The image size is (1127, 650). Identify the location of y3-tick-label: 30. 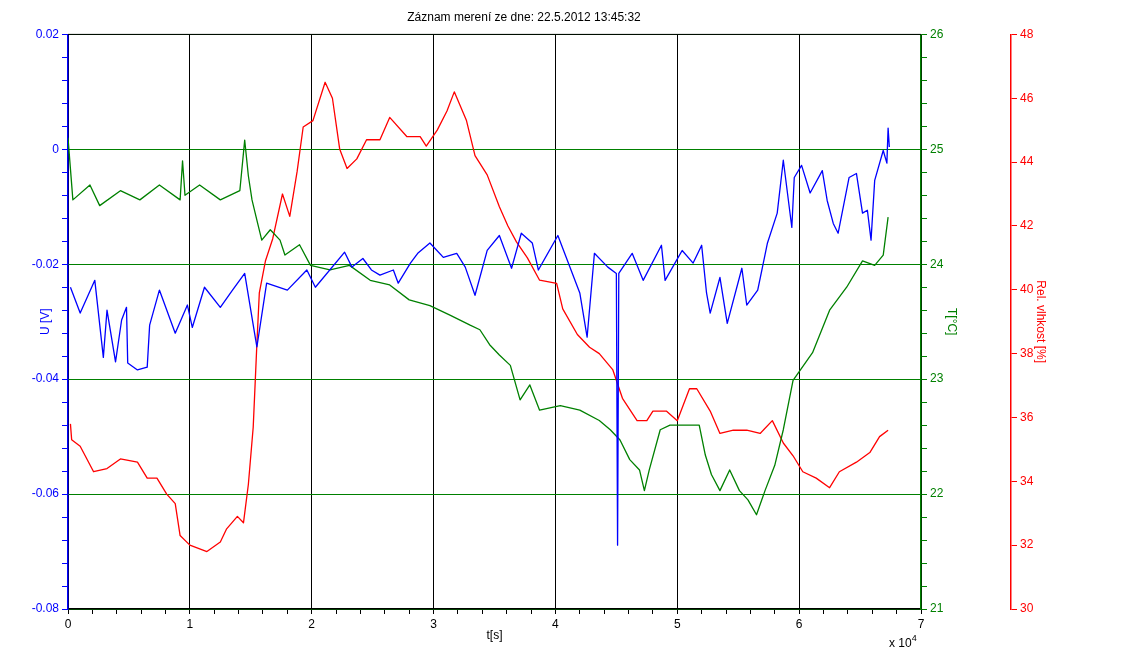
(1027, 608).